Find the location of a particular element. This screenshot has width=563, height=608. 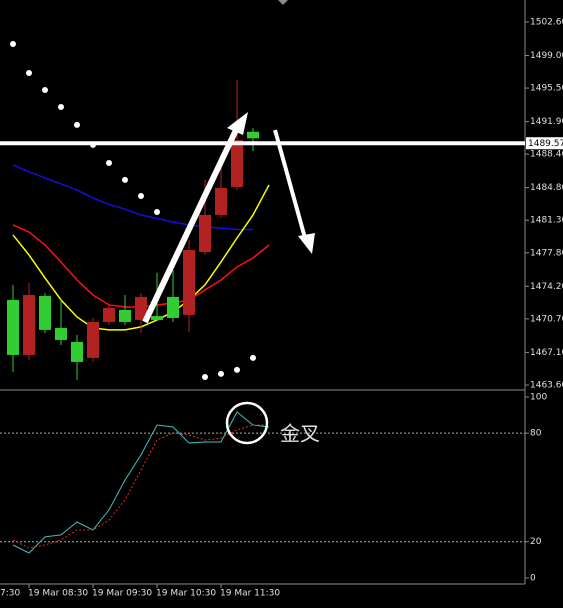

y-tick-label: 0 is located at coordinates (533, 578).